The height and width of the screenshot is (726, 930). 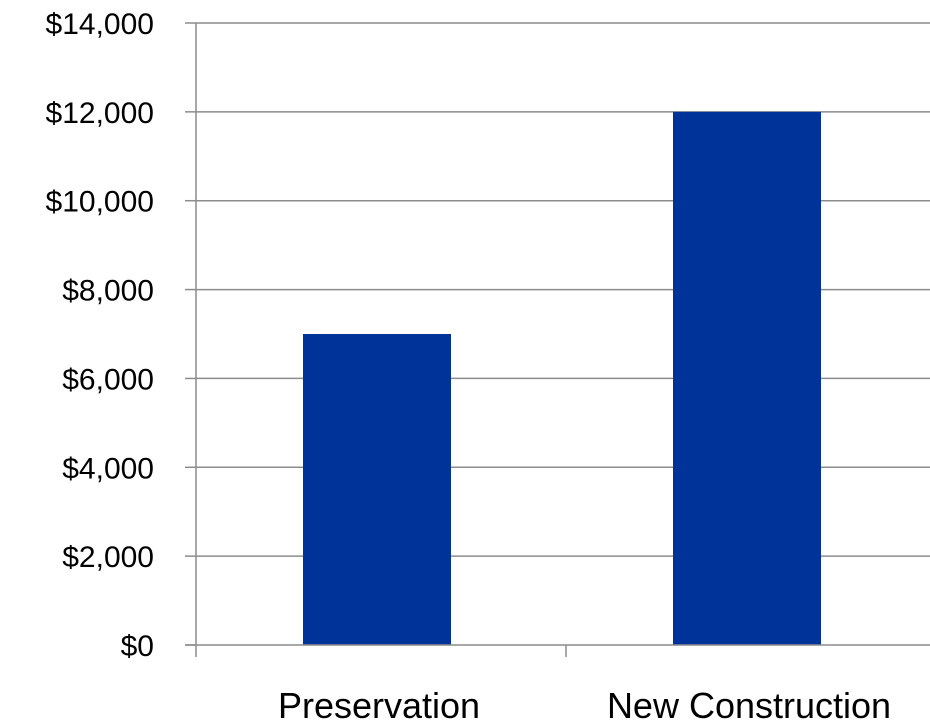 I want to click on y-tick-label: $12,000, so click(x=100, y=113).